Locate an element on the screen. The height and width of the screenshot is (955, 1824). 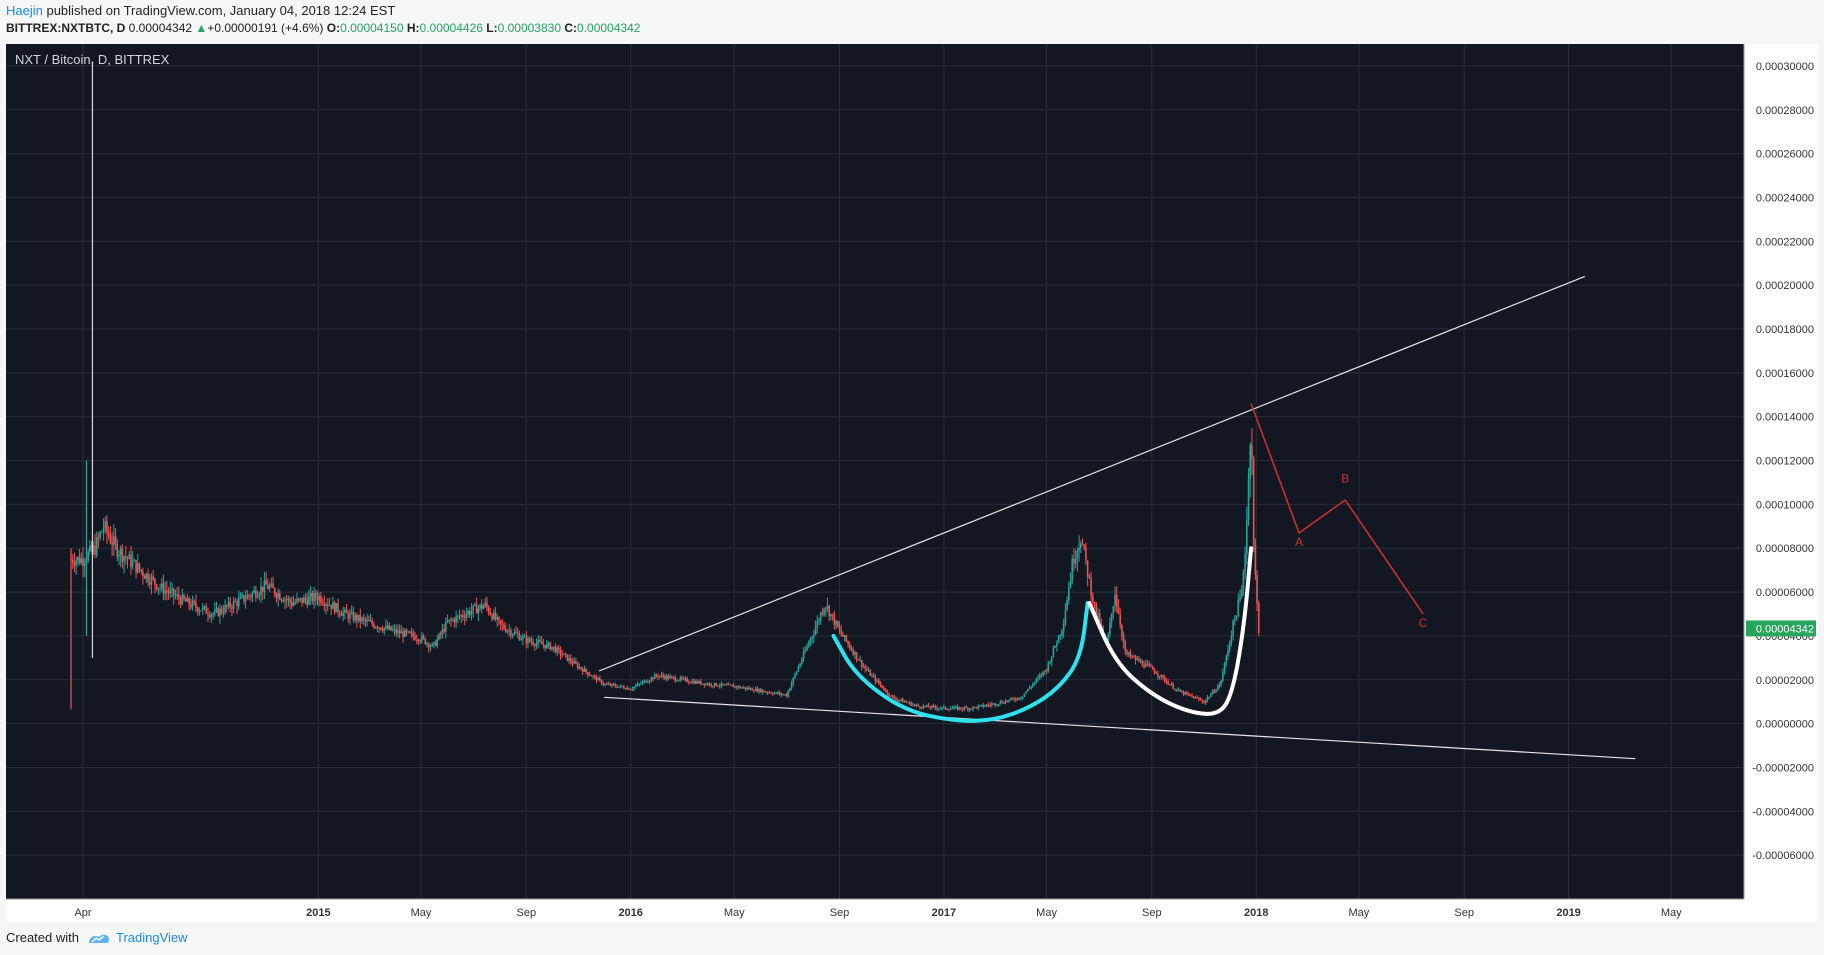
change-arrow-icon: ▲ is located at coordinates (201, 28).